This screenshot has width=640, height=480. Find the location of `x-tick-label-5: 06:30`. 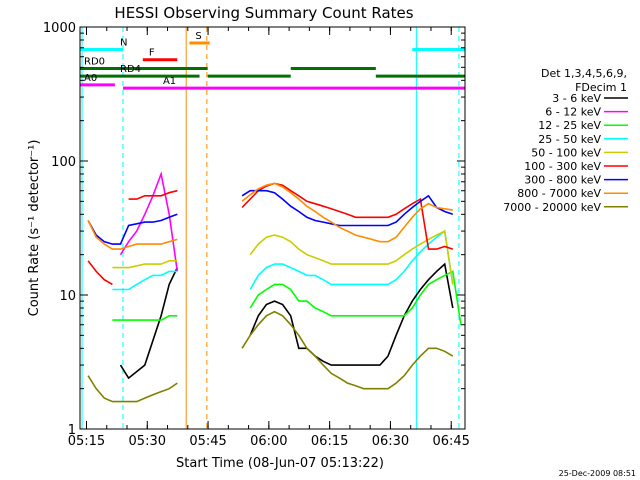

x-tick-label-5: 06:30 is located at coordinates (390, 441).